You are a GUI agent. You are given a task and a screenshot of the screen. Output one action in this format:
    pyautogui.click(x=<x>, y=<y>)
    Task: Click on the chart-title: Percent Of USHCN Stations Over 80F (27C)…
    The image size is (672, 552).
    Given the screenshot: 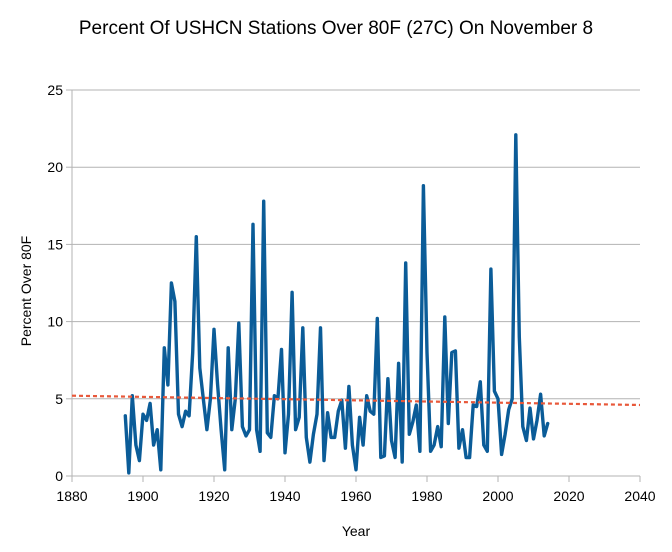 What is the action you would take?
    pyautogui.click(x=336, y=28)
    